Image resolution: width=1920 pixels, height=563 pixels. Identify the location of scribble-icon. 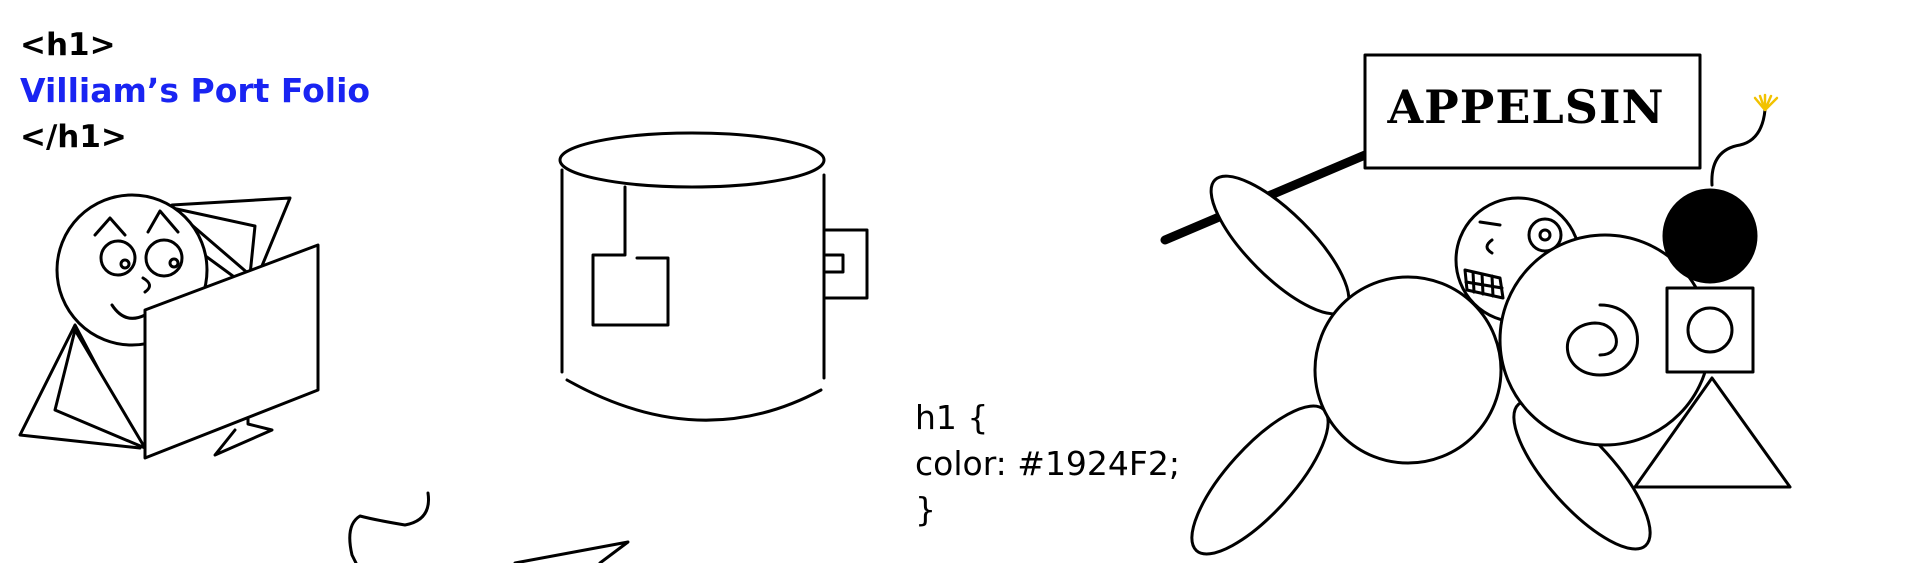
(489, 527).